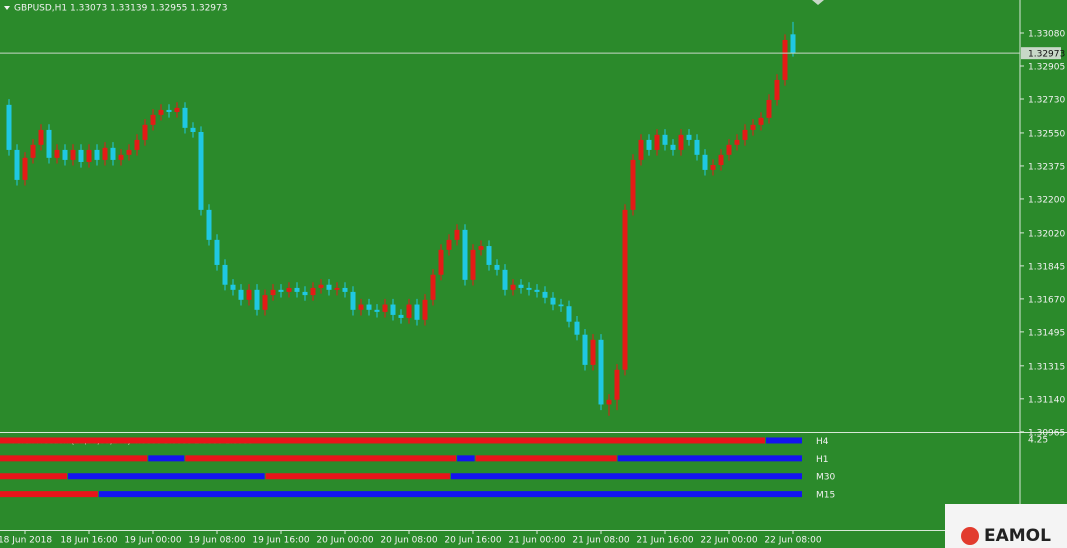  Describe the element at coordinates (536, 541) in the screenshot. I see `x-tick-label: 21 Jun 00:00` at that location.